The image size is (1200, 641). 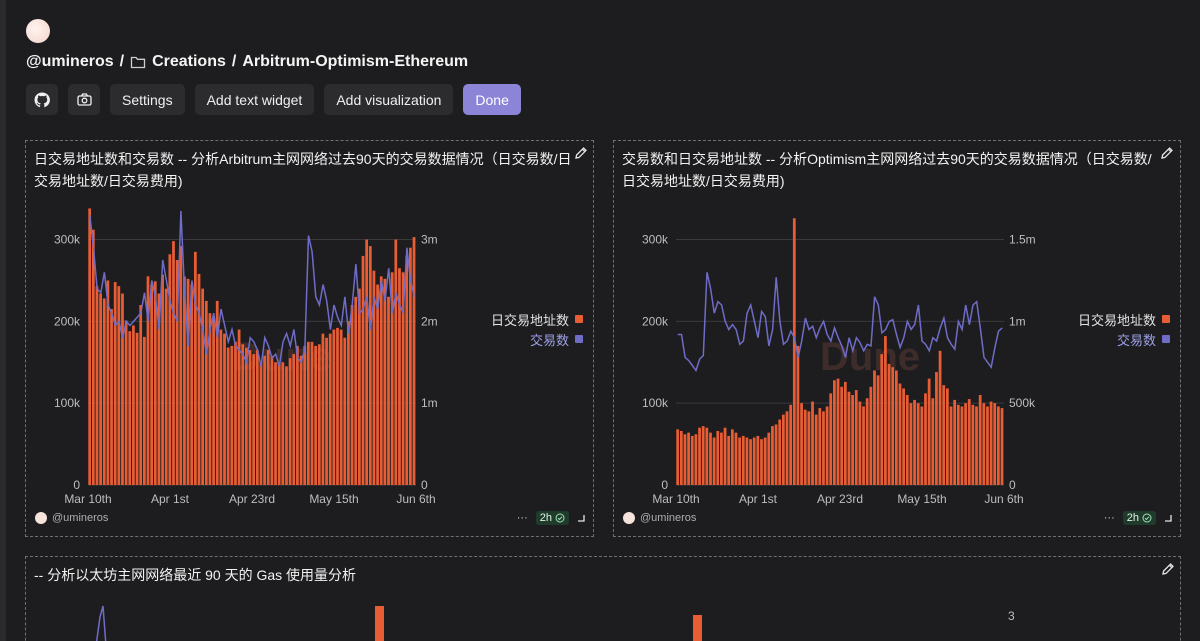 I want to click on x-tick-label: Jun 6th, so click(x=415, y=499).